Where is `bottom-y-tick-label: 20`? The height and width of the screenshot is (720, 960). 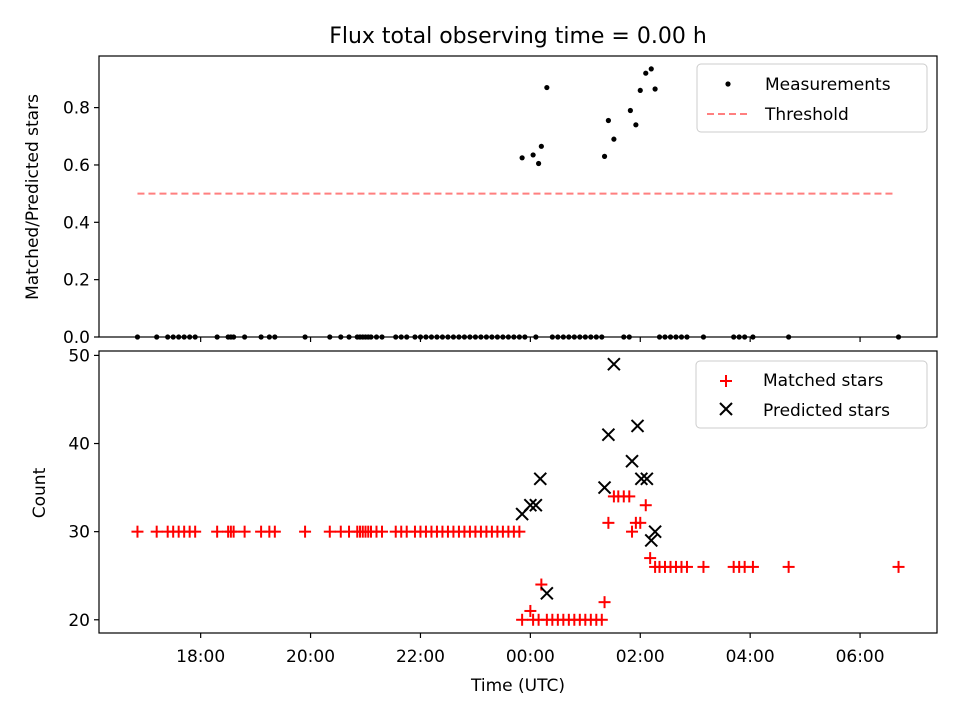
bottom-y-tick-label: 20 is located at coordinates (79, 621).